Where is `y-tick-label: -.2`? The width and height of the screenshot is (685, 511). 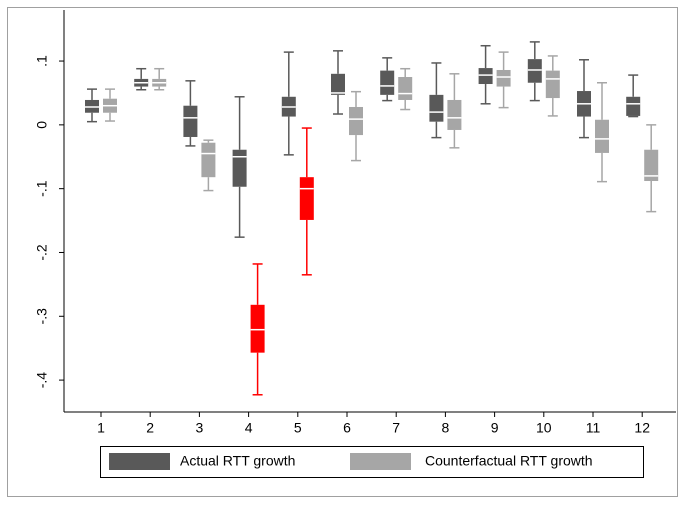
y-tick-label: -.2 is located at coordinates (42, 252).